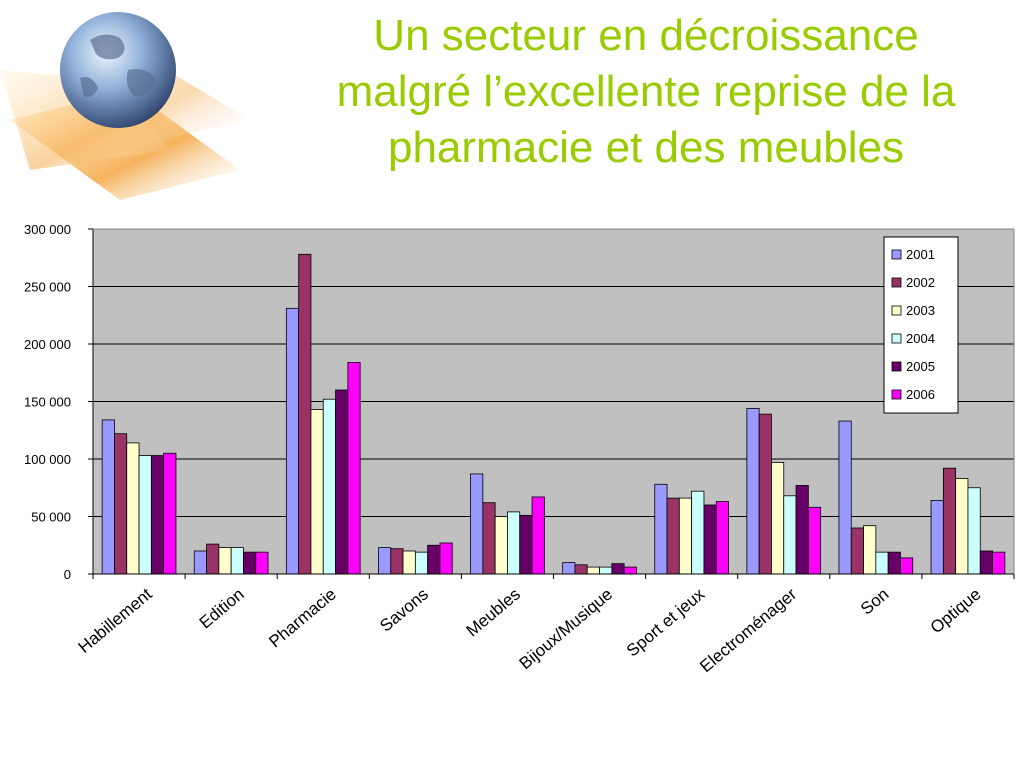 The width and height of the screenshot is (1024, 768). I want to click on y-tick-label: 300 000, so click(47, 229).